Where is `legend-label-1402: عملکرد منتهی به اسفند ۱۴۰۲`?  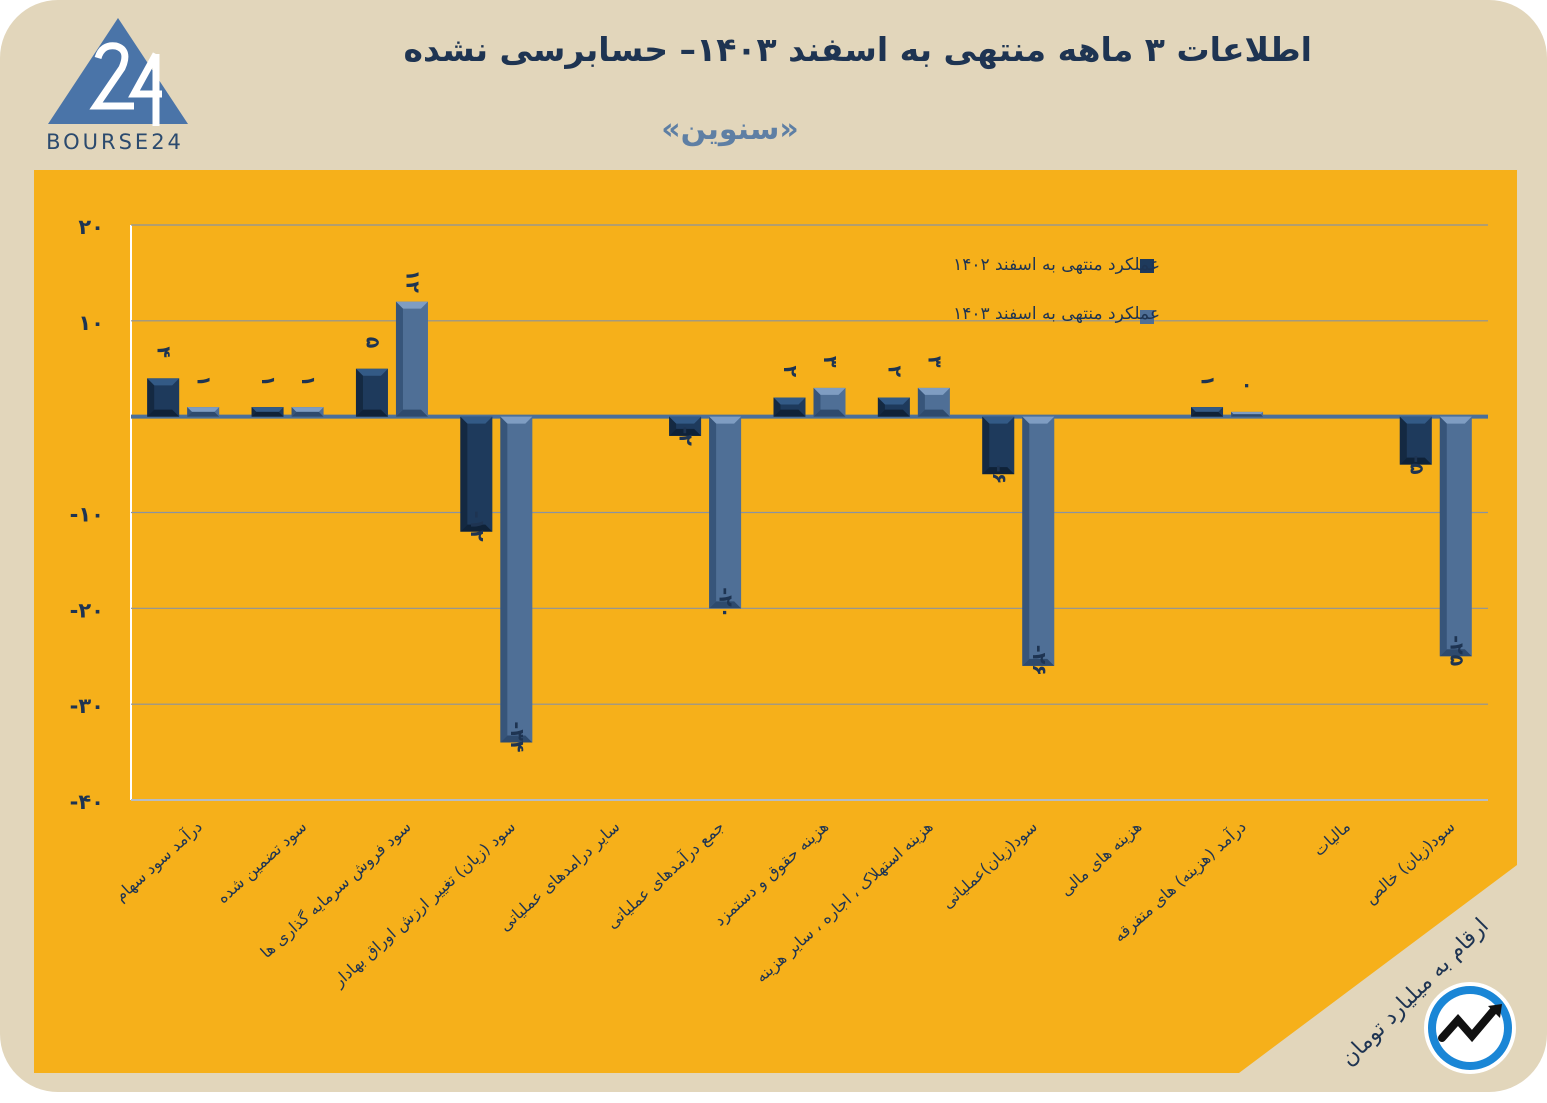
legend-label-1402: عملکرد منتهی به اسفند ۱۴۰۲ is located at coordinates (1056, 265).